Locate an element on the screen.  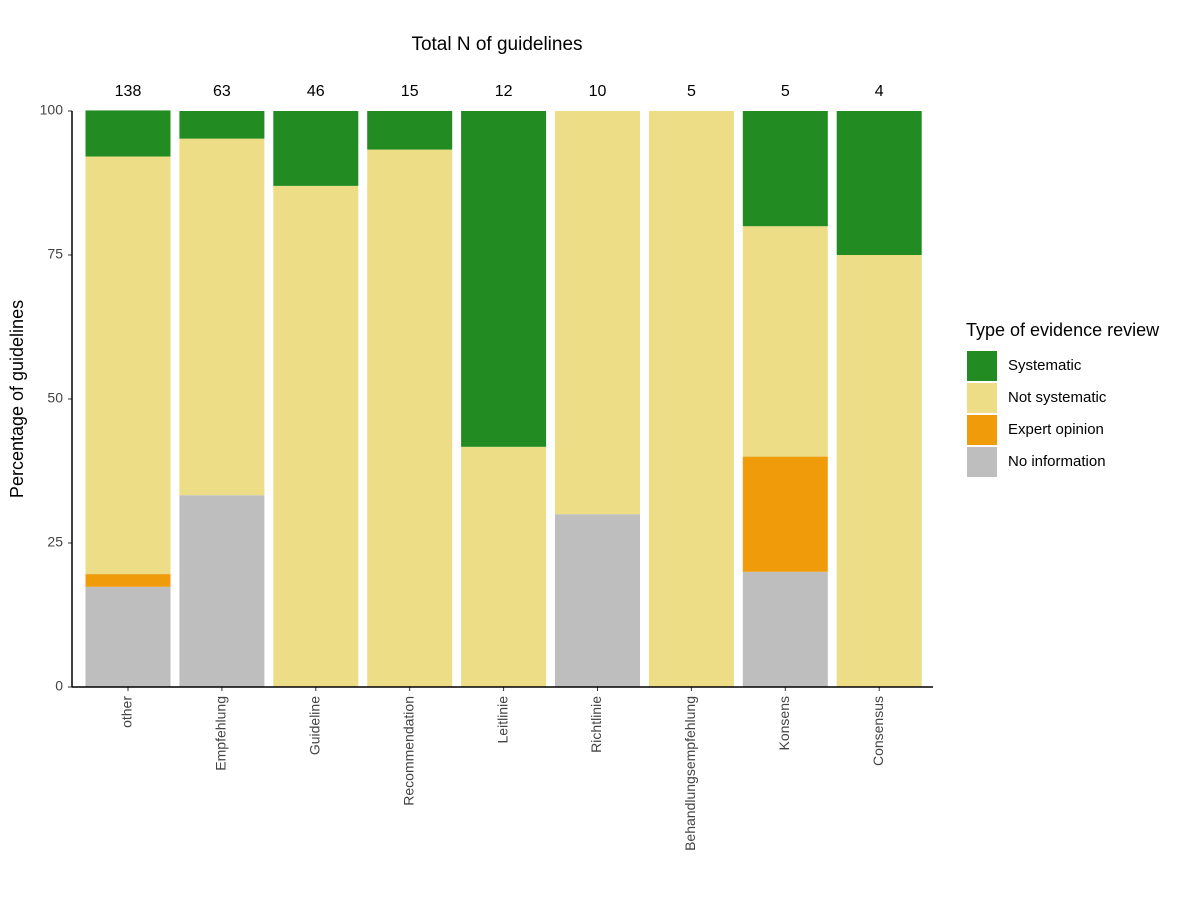
x-tick-label: Guideline is located at coordinates (315, 725).